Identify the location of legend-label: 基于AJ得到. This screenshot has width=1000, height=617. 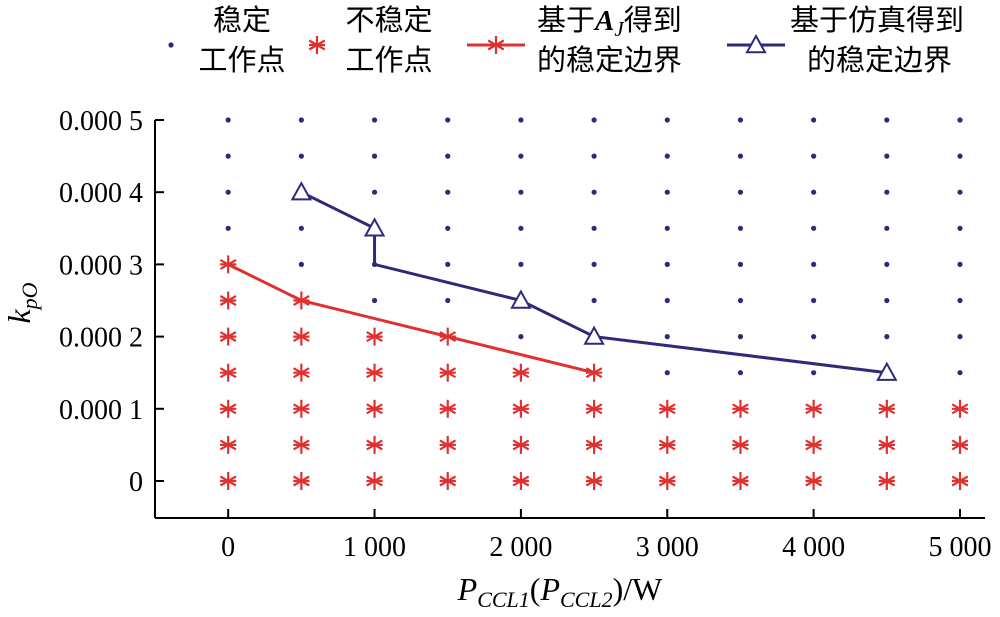
(609, 22).